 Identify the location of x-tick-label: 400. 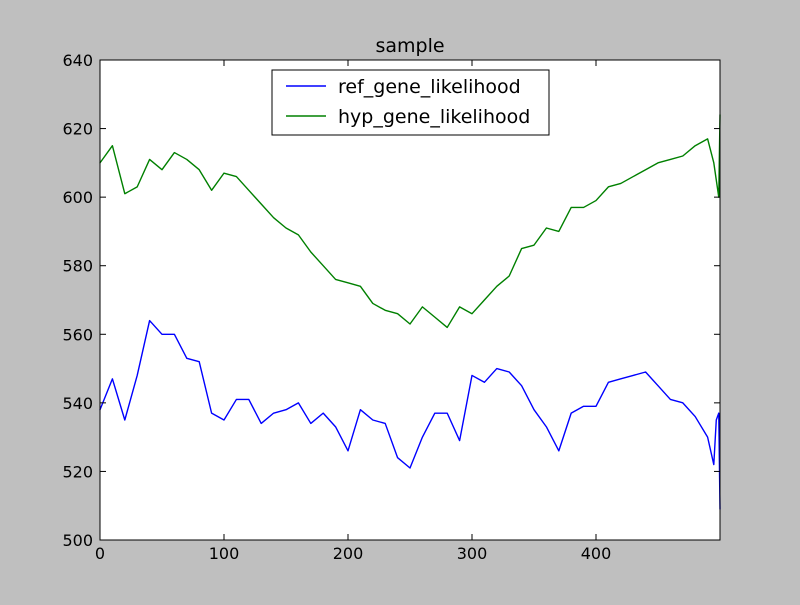
(596, 553).